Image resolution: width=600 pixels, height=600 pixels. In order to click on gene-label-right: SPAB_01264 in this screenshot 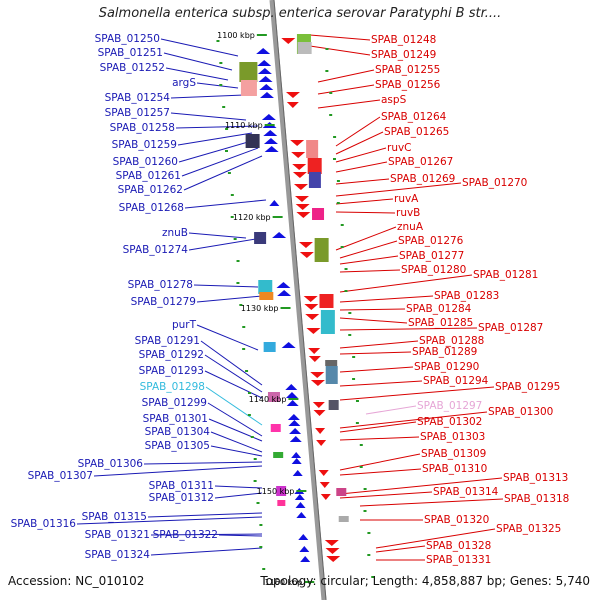, I will do `click(414, 117)`.